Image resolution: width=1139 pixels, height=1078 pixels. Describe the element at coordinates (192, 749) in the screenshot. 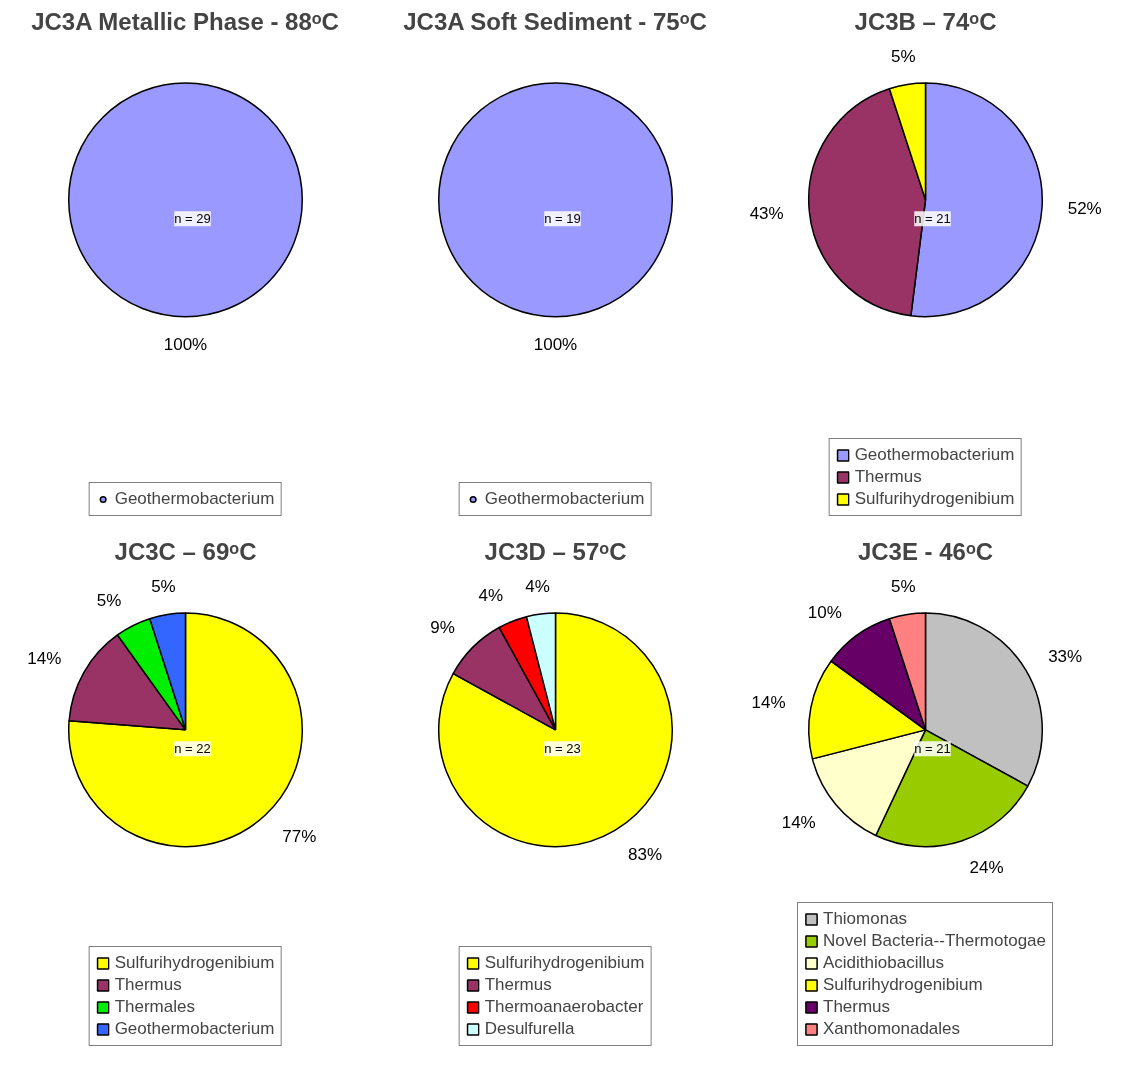

I see `text: n = 22` at that location.